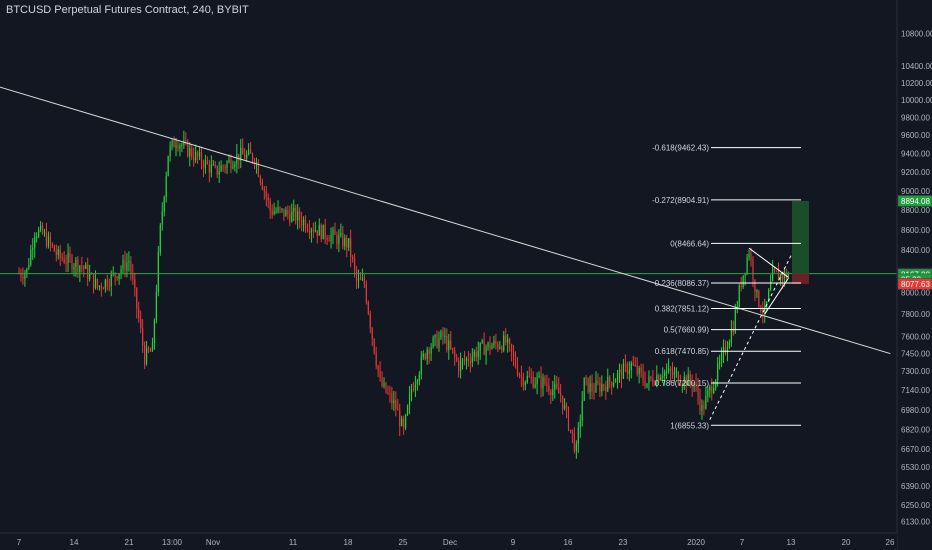  I want to click on dashed-projection-line, so click(753, 332).